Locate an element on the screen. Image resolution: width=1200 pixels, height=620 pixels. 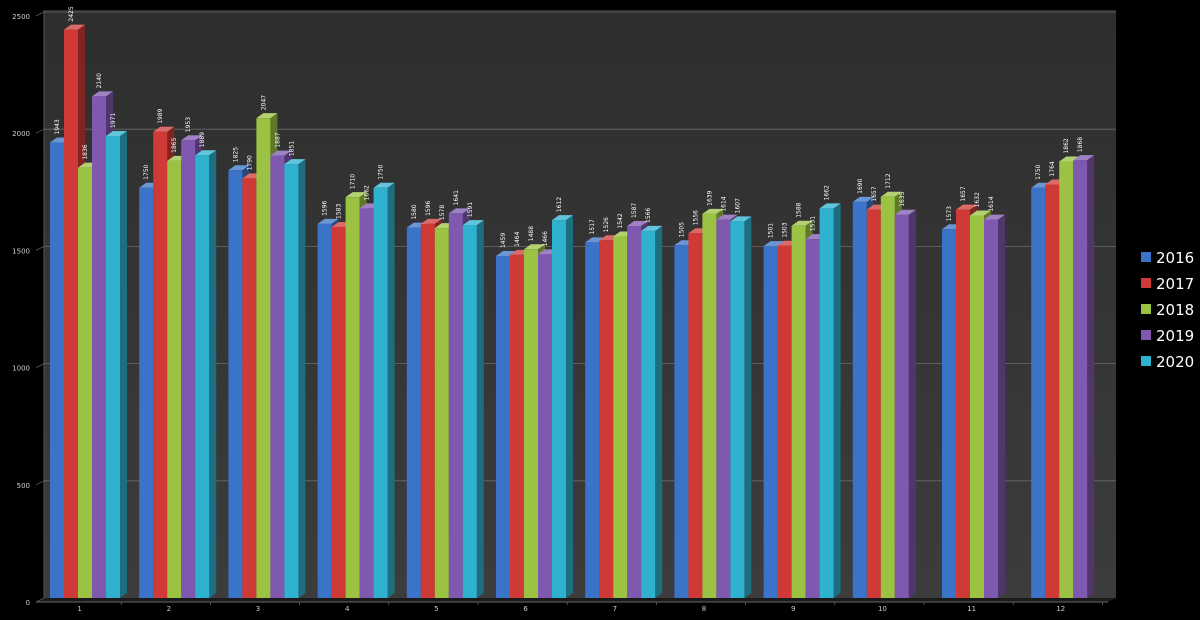
value-label: 1583 is located at coordinates (339, 210).